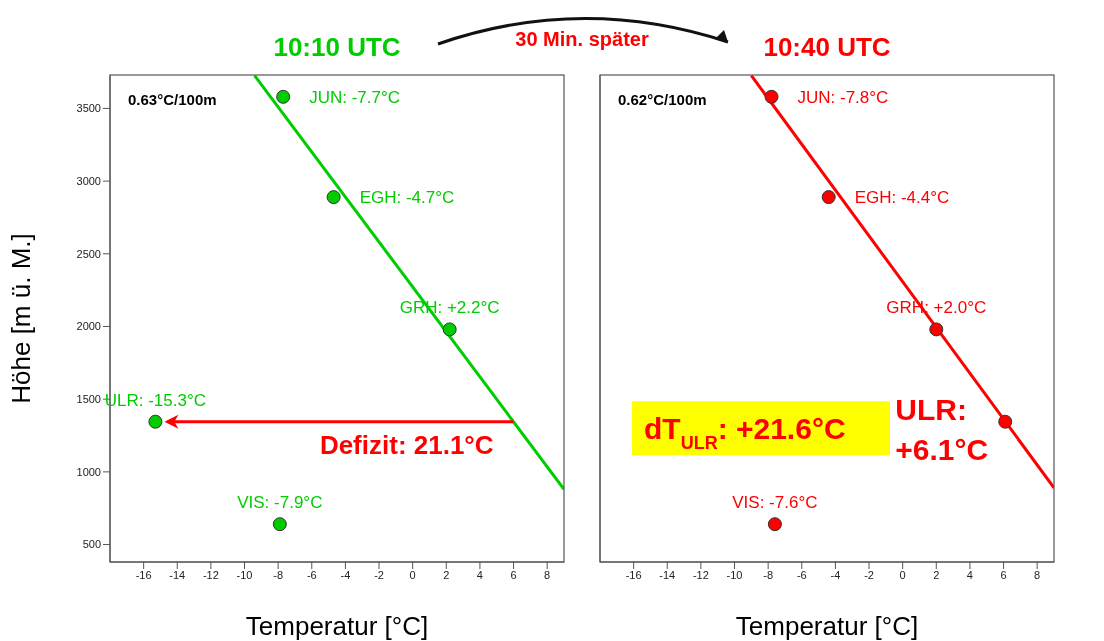 The image size is (1104, 641). I want to click on chart-title: 10:40 UTC, so click(827, 47).